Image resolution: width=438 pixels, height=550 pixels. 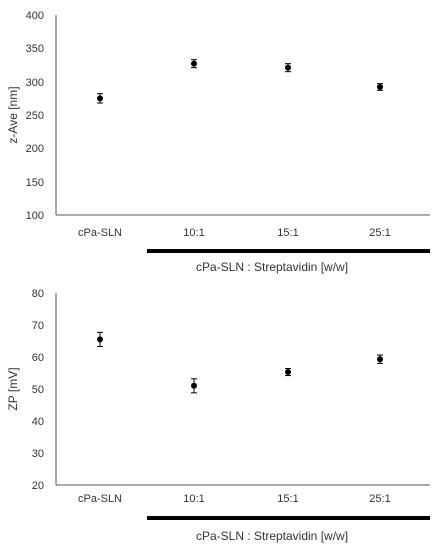 What do you see at coordinates (35, 49) in the screenshot?
I see `y-tick-label: 350` at bounding box center [35, 49].